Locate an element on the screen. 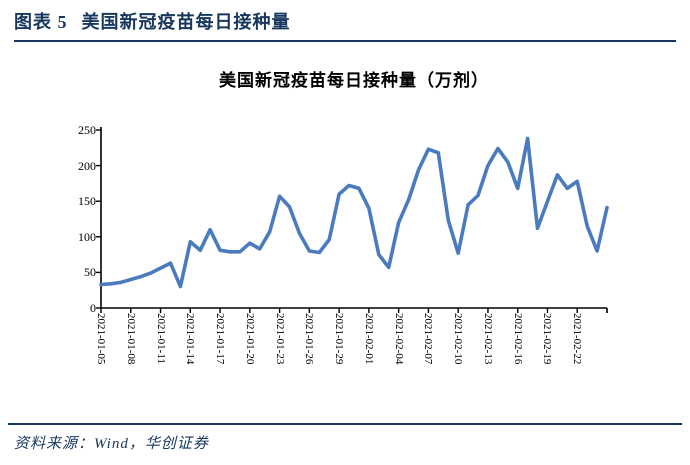 The image size is (690, 465). y-tick-label: 250 is located at coordinates (87, 130).